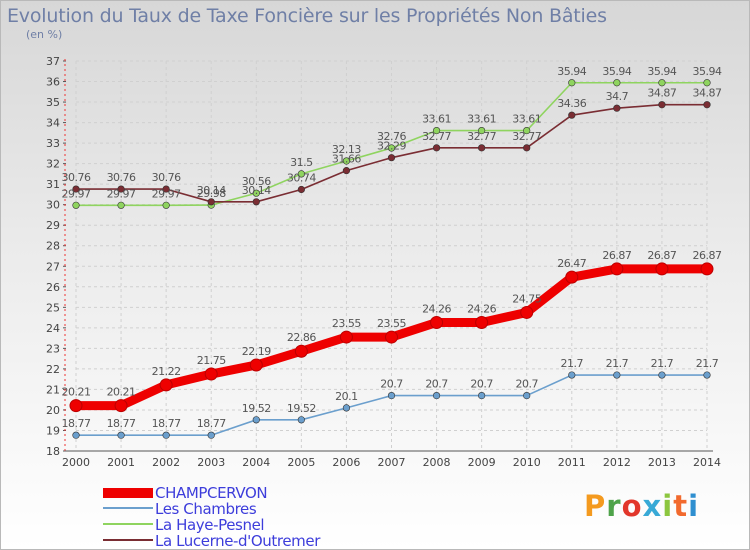 The height and width of the screenshot is (550, 750). Describe the element at coordinates (53, 143) in the screenshot. I see `y-tick-label: 33` at that location.